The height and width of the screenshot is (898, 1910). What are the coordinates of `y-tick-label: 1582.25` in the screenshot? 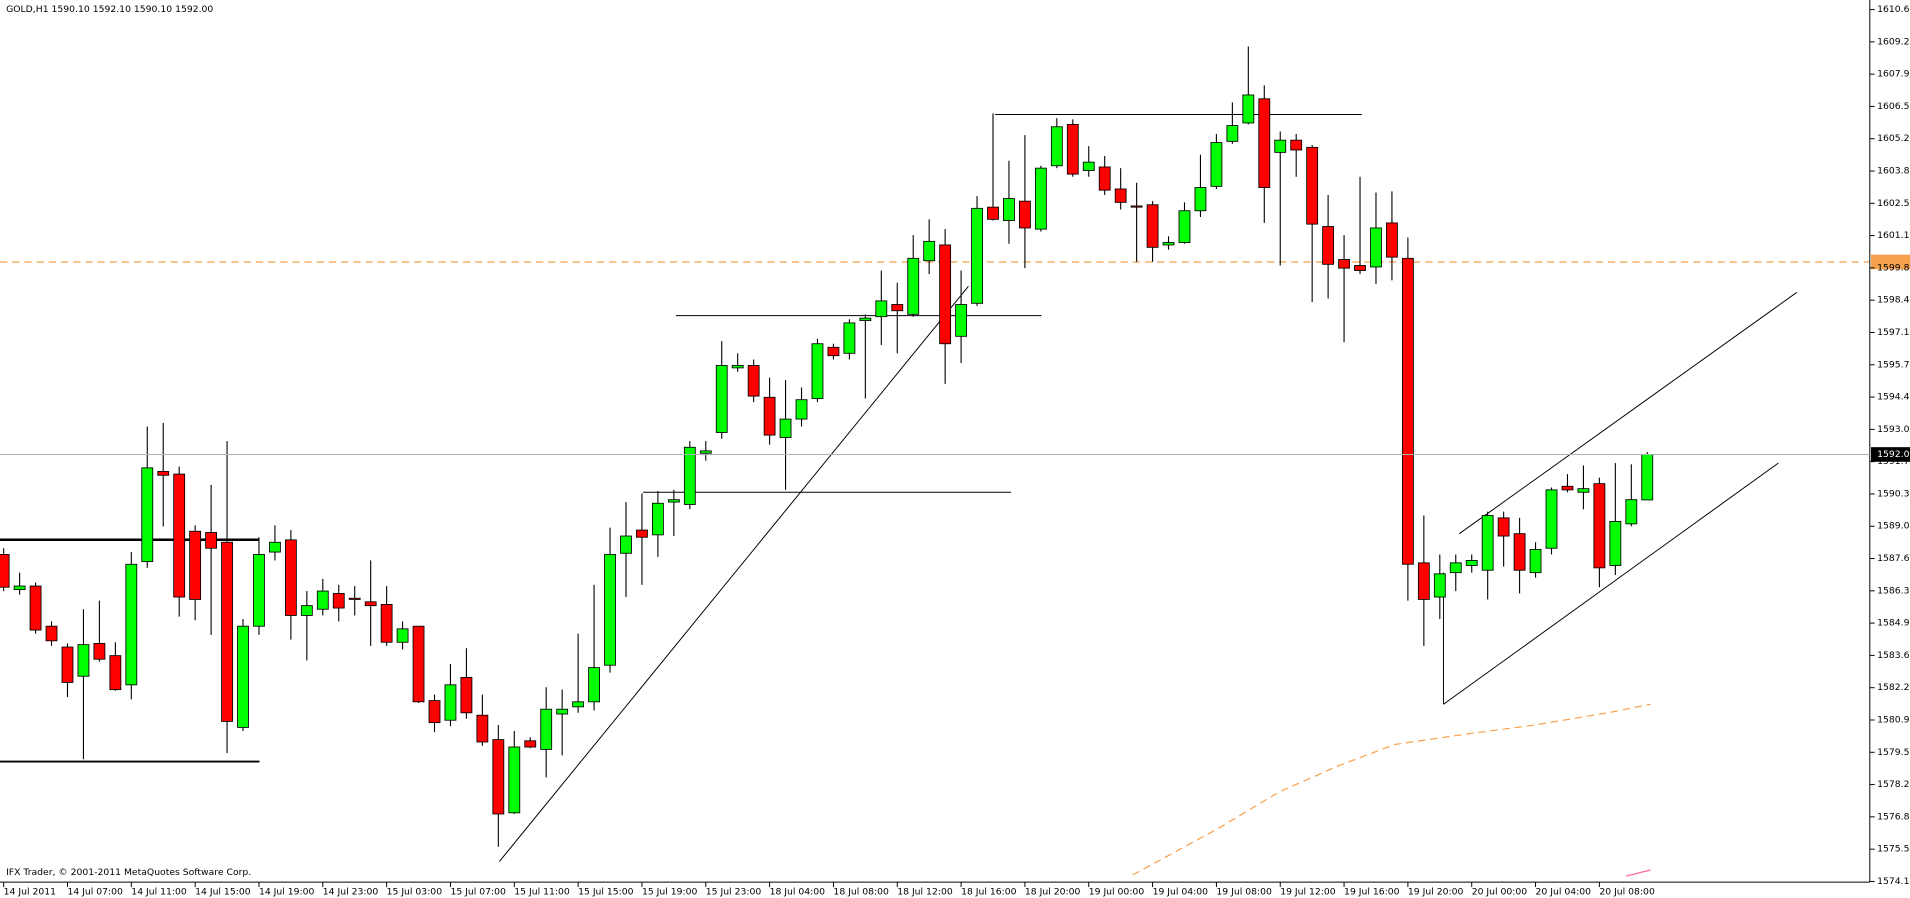 It's located at (1893, 687).